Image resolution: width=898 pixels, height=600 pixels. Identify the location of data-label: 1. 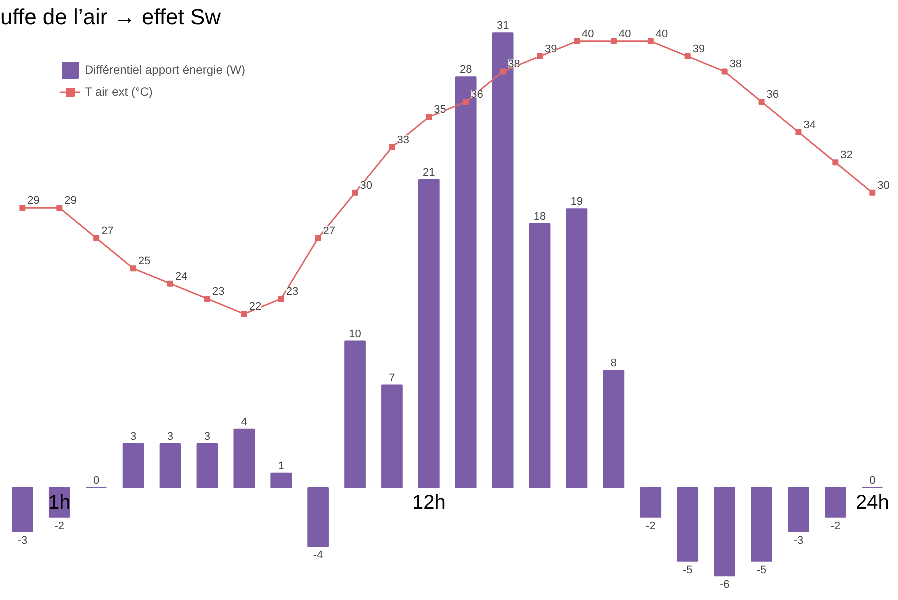
(281, 466).